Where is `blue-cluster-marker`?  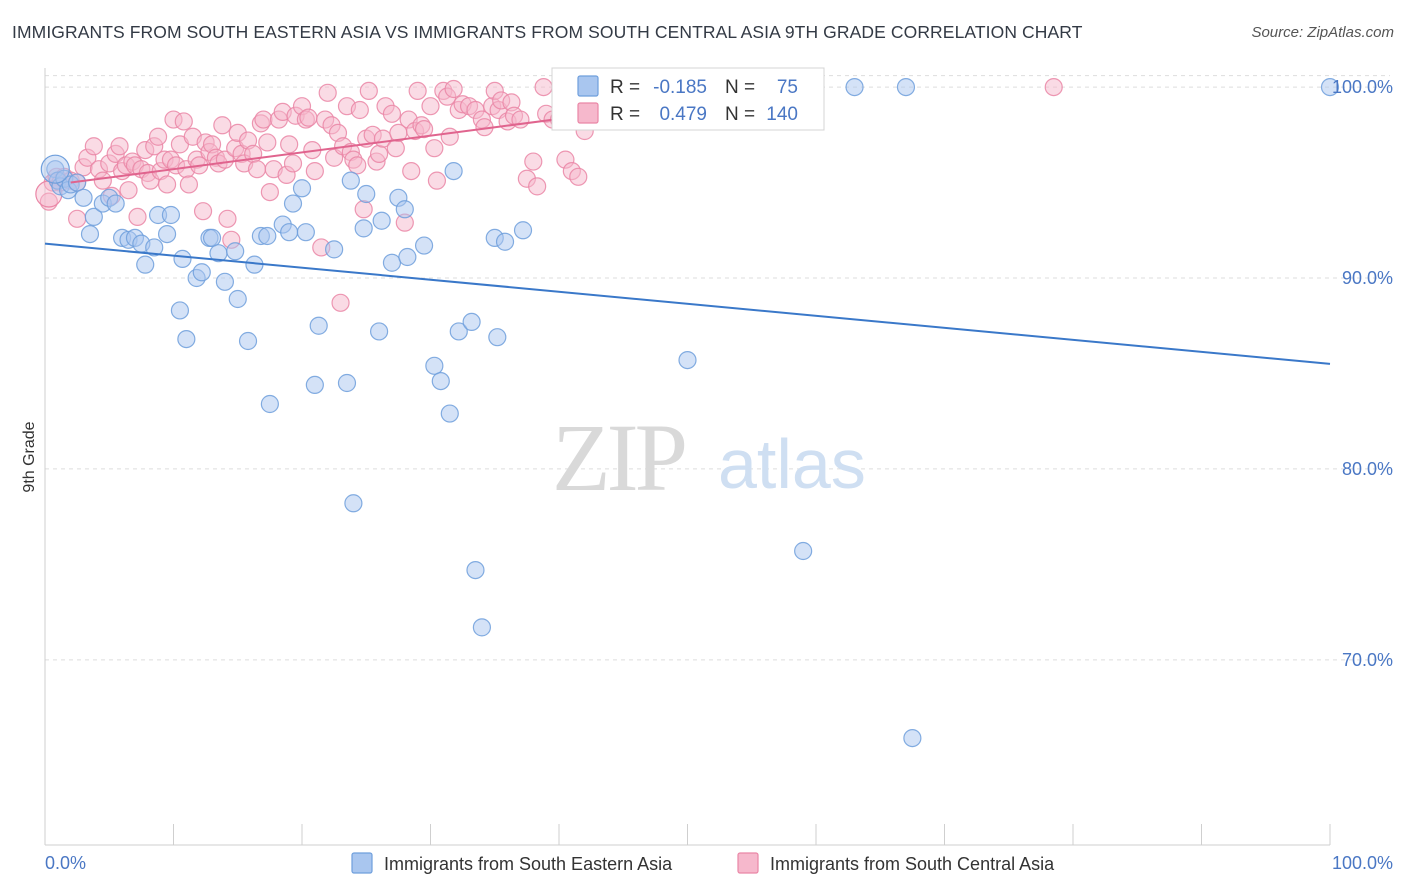
blue-cluster-marker is located at coordinates (55, 169).